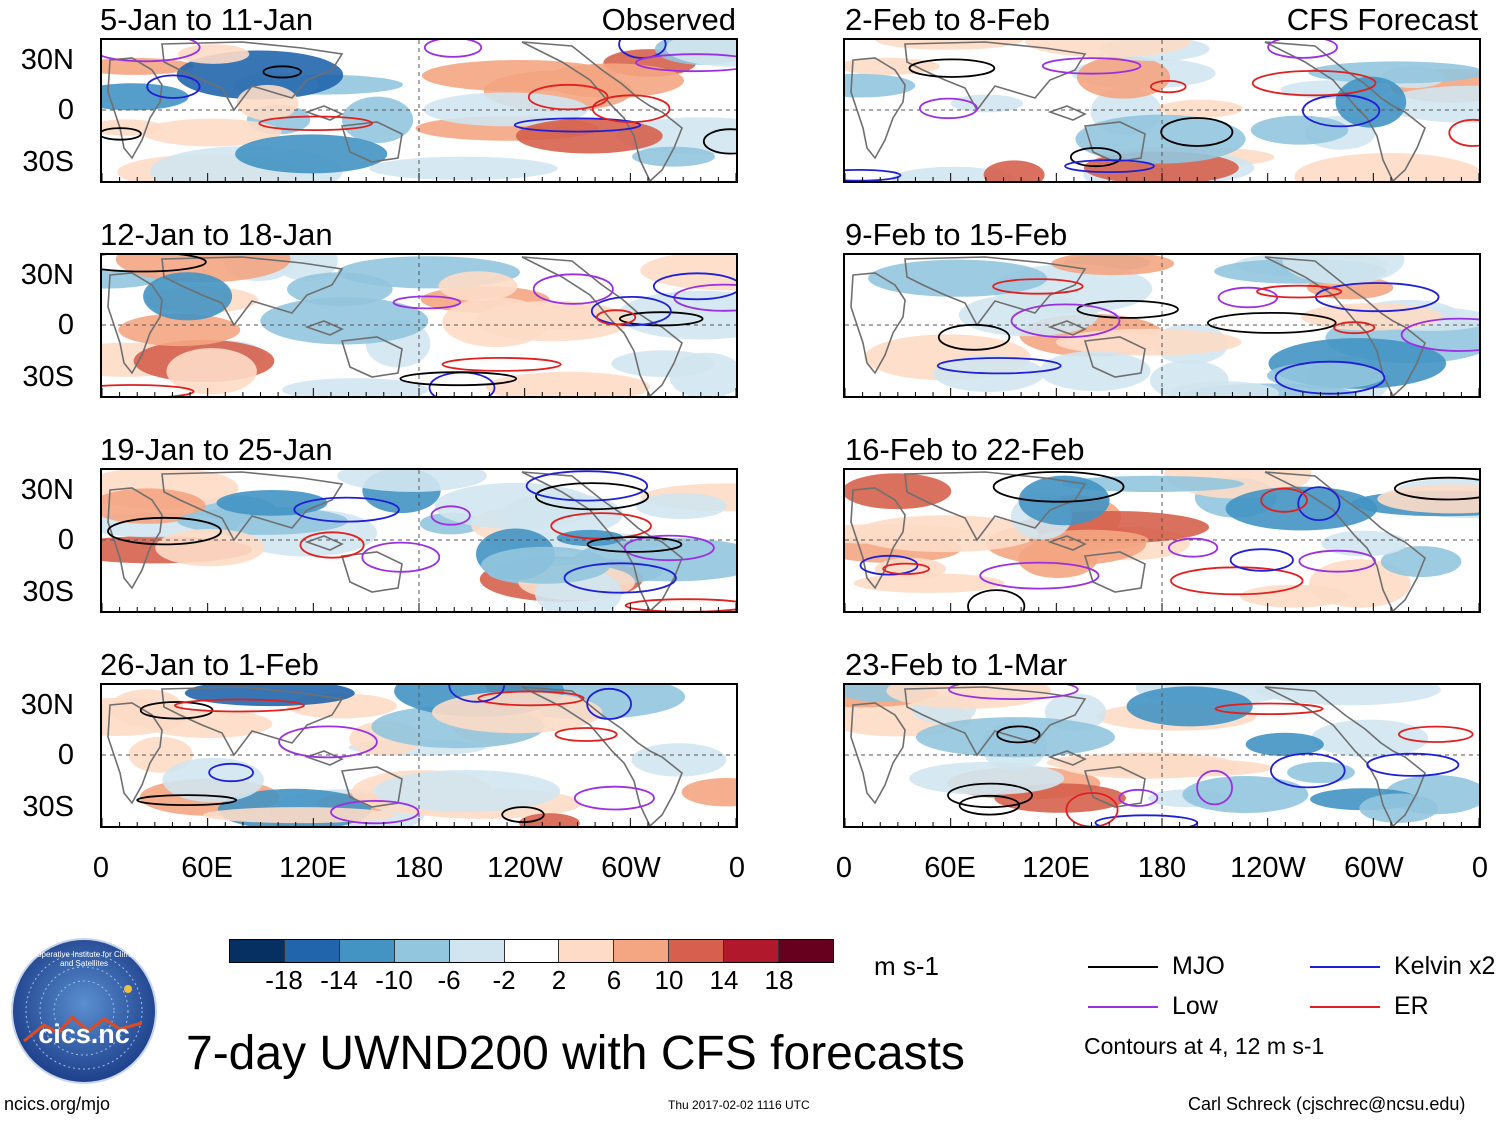 The width and height of the screenshot is (1510, 1121). I want to click on legend-line-mjo, so click(1123, 966).